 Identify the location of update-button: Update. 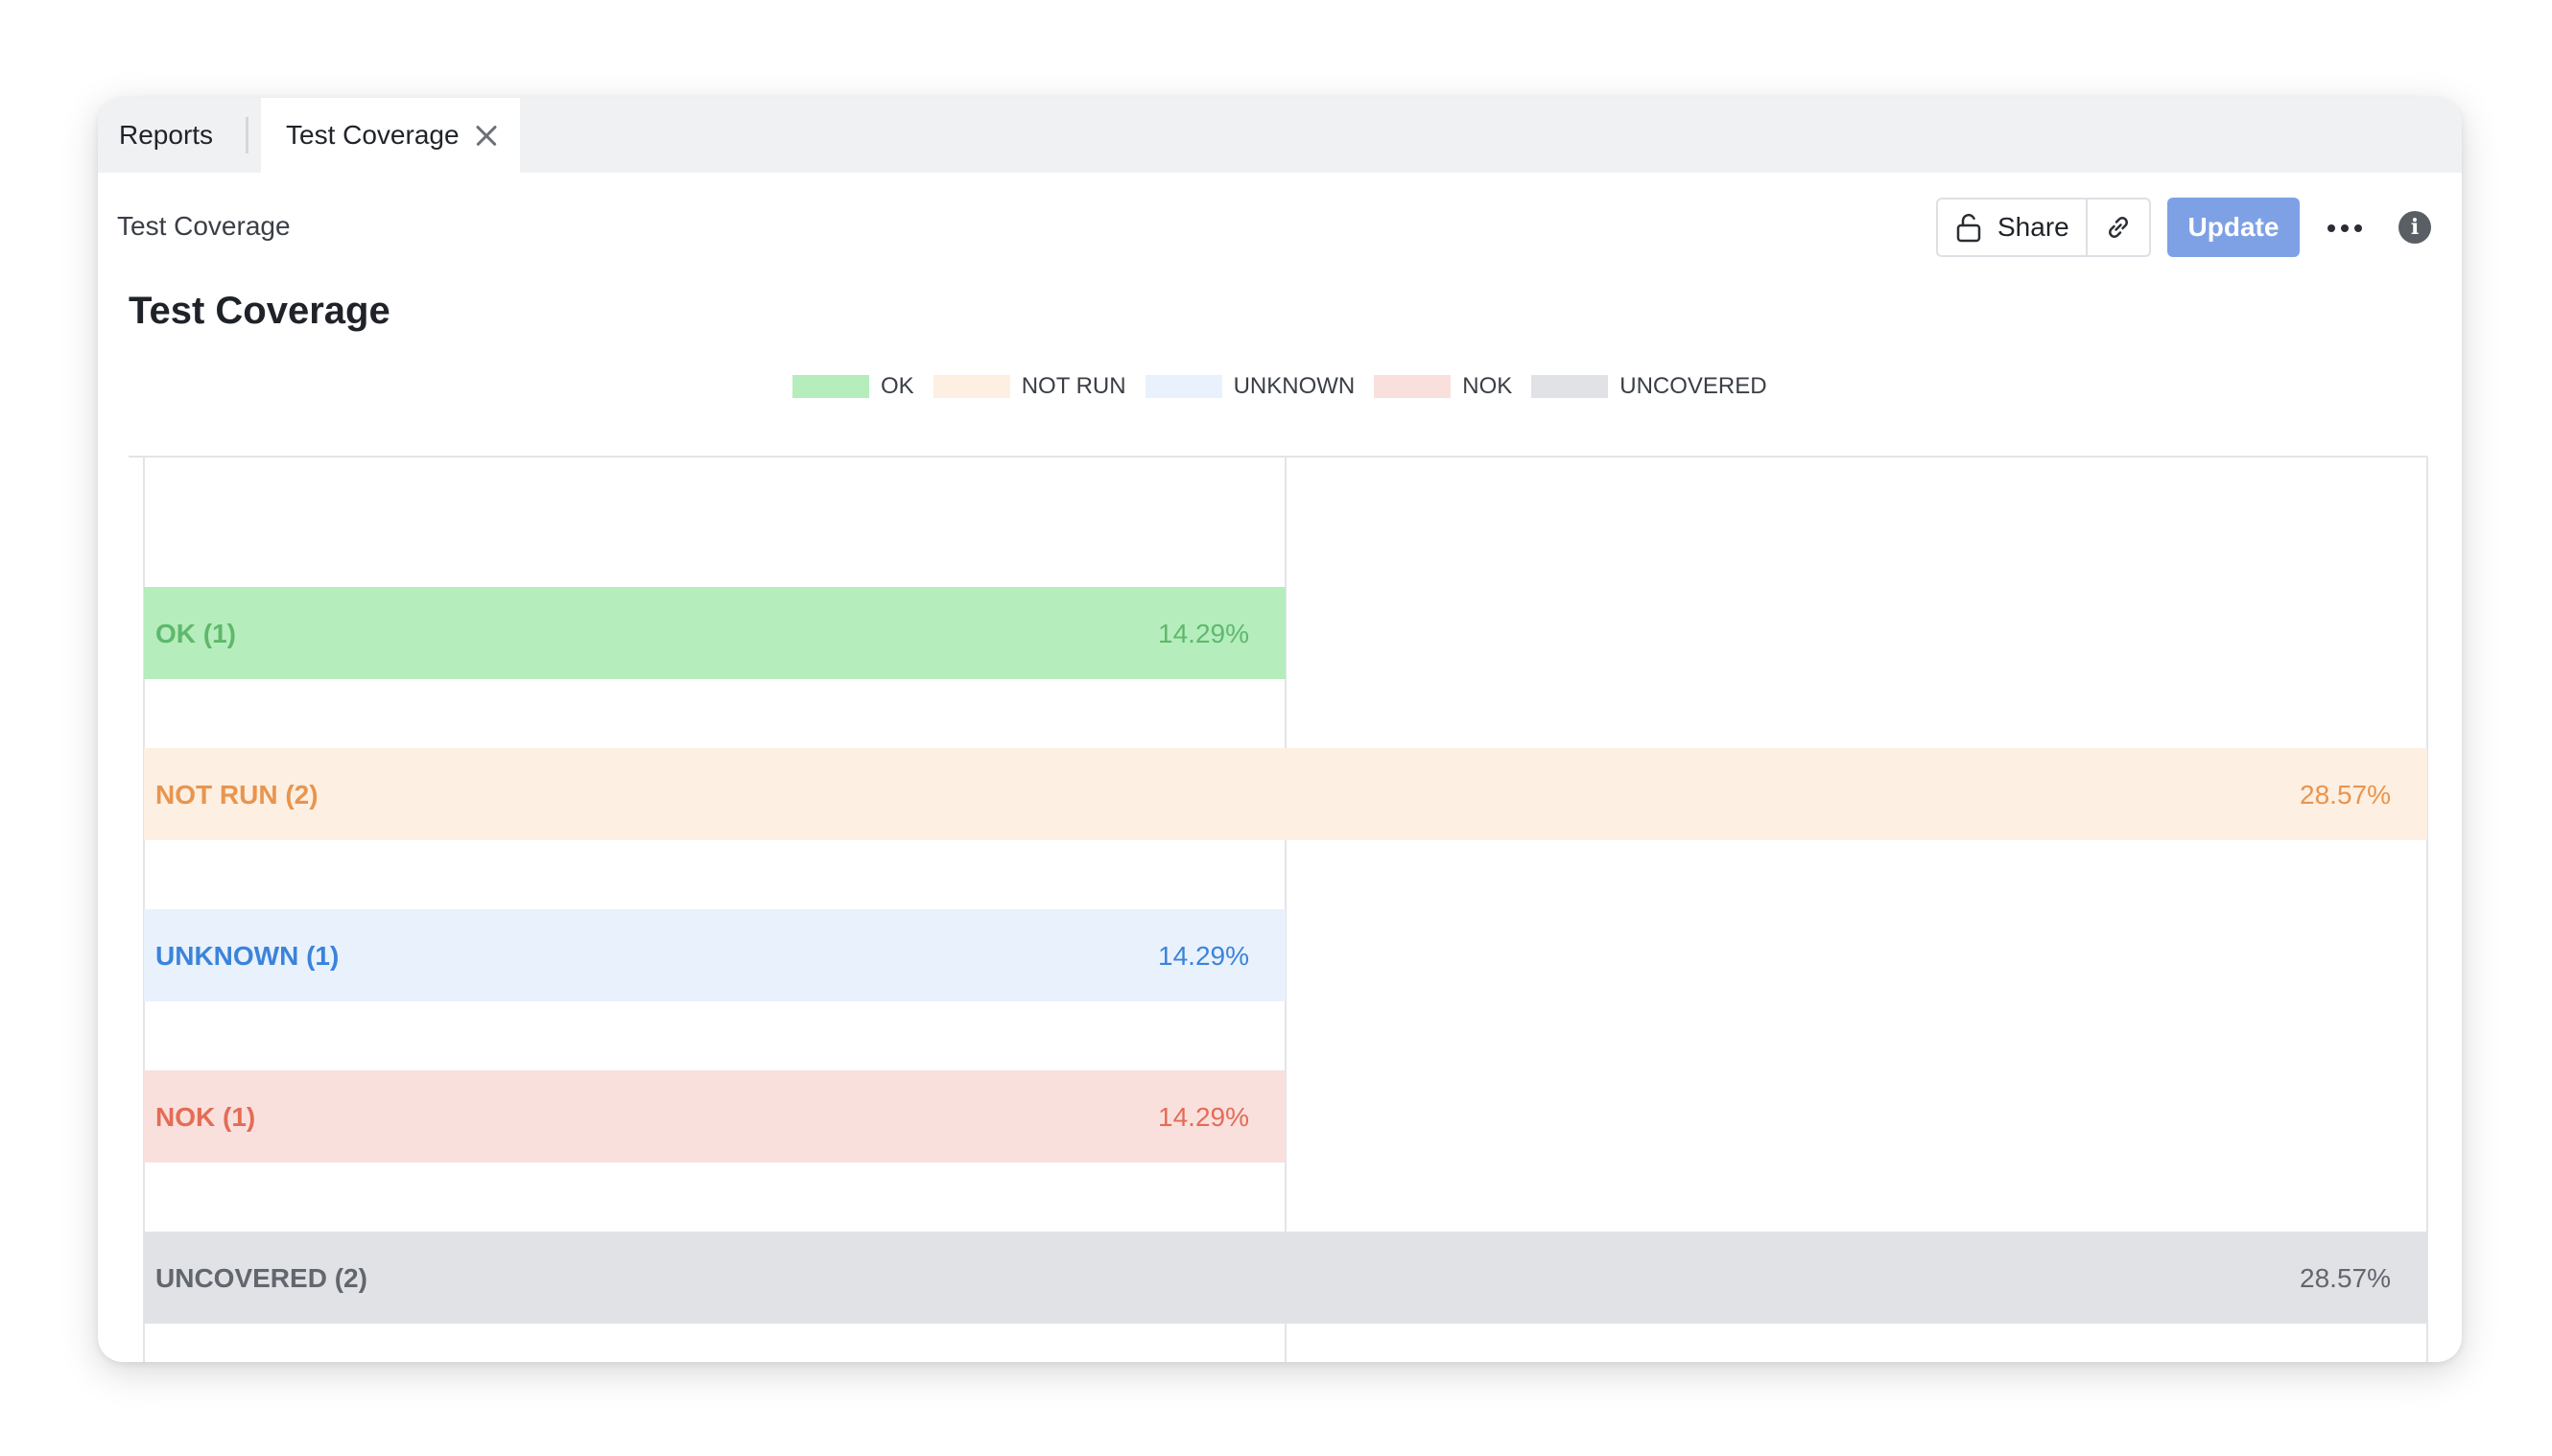
(2233, 228).